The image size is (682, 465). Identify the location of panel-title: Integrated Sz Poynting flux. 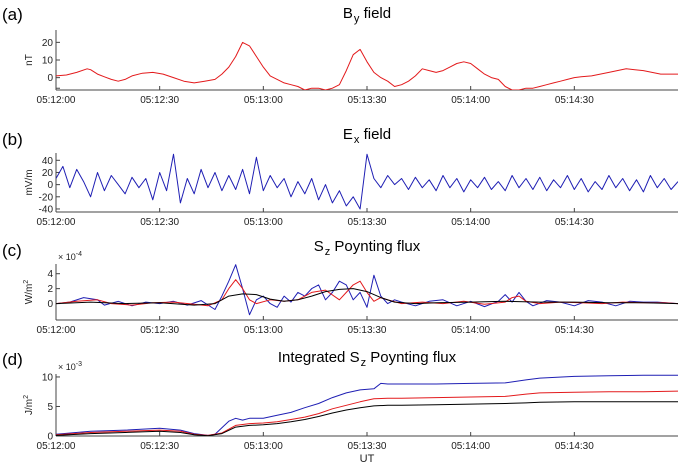
(367, 359).